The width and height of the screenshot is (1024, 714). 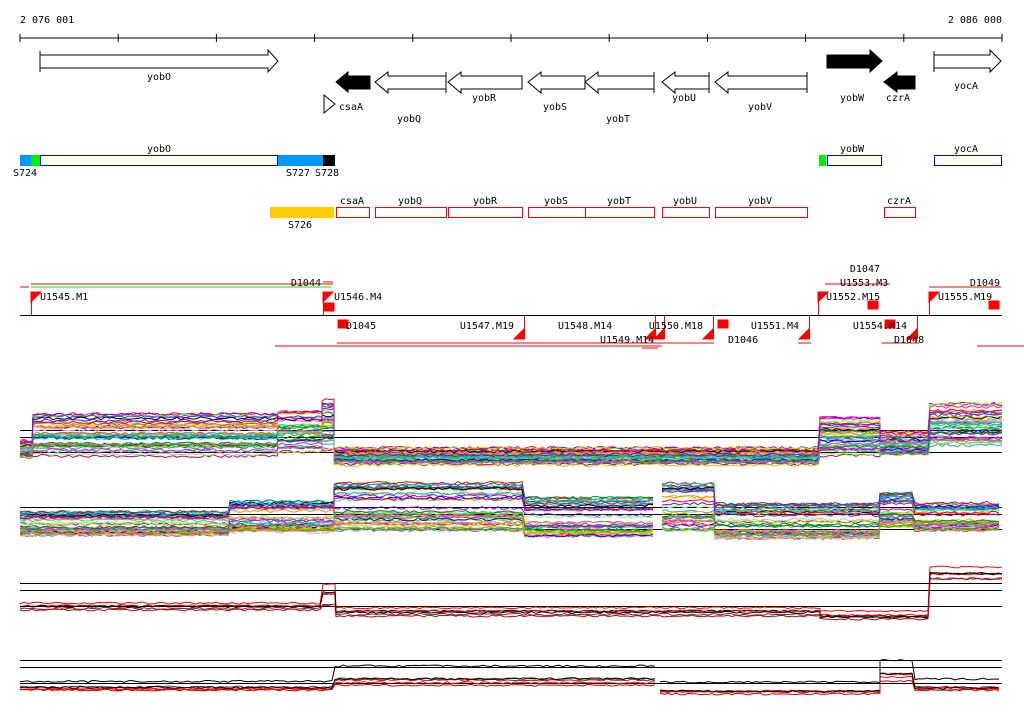 I want to click on gene-yobO, so click(x=159, y=61).